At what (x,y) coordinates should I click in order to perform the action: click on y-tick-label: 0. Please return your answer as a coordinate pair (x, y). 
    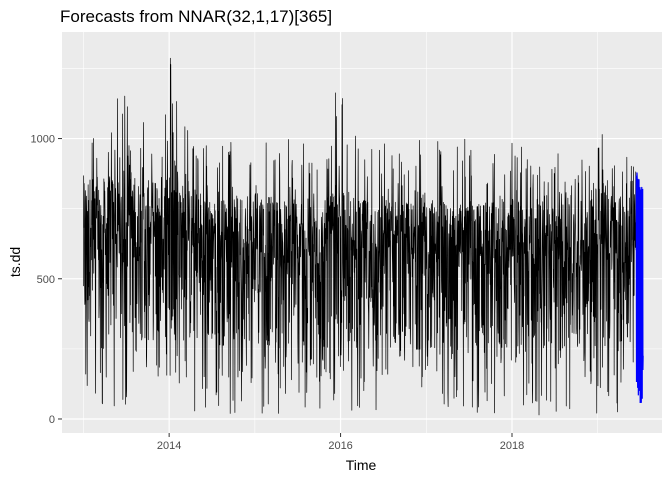
    Looking at the image, I should click on (52, 420).